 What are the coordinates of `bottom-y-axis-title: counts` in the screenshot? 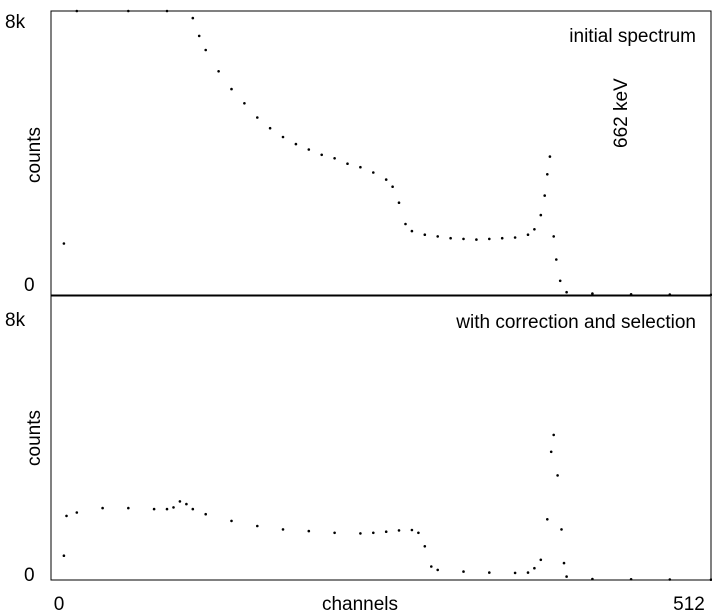 It's located at (34, 438).